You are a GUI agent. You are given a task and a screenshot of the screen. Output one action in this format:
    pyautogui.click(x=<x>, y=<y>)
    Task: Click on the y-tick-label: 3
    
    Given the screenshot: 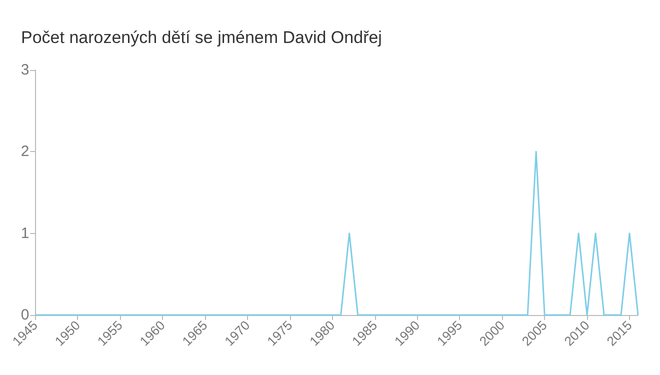 What is the action you would take?
    pyautogui.click(x=25, y=70)
    